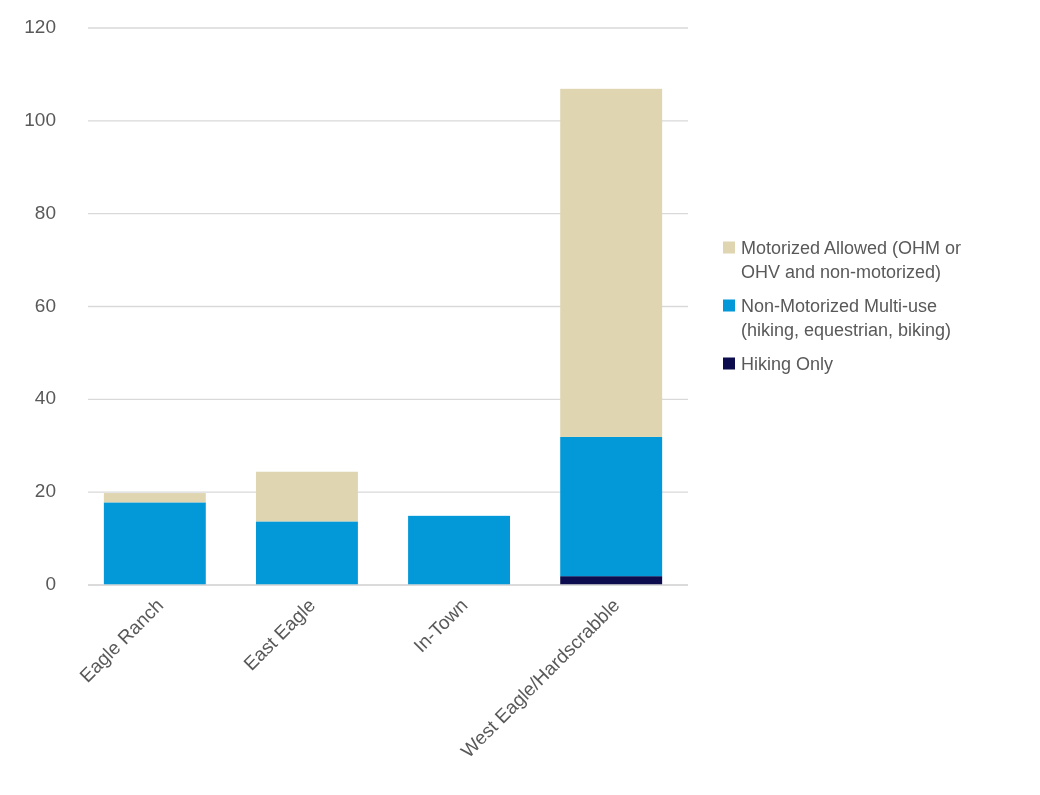 Image resolution: width=1040 pixels, height=795 pixels. I want to click on y-tick-label: 100, so click(40, 119).